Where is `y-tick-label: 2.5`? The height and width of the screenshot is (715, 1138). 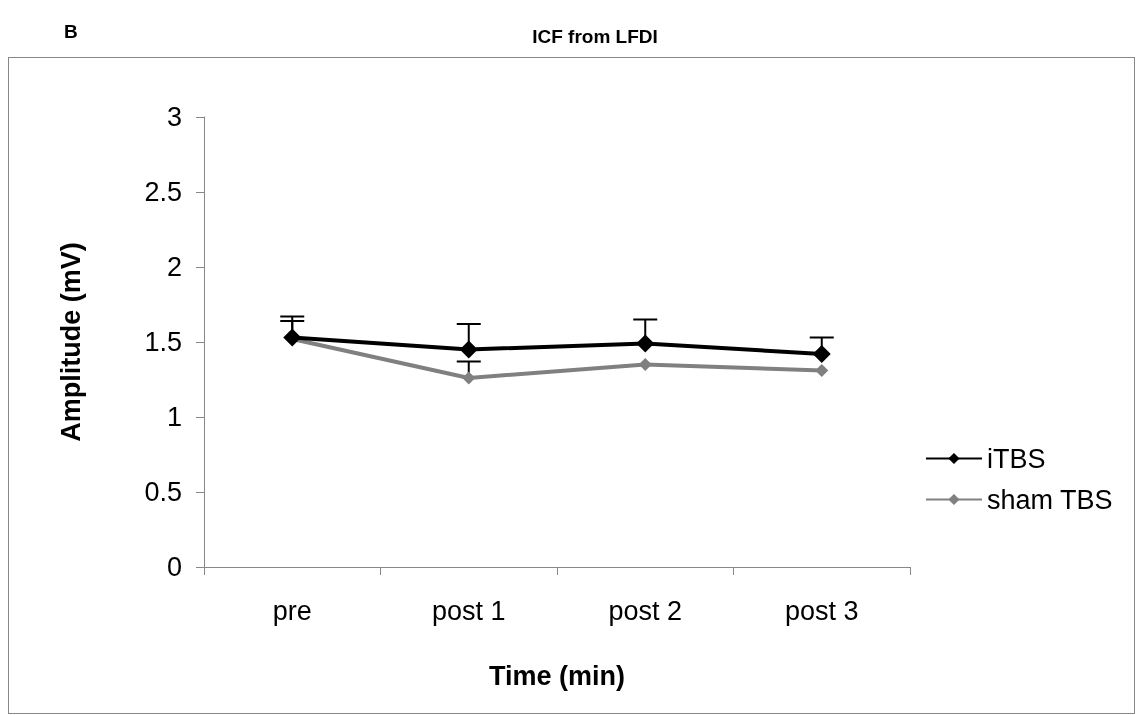
y-tick-label: 2.5 is located at coordinates (163, 192).